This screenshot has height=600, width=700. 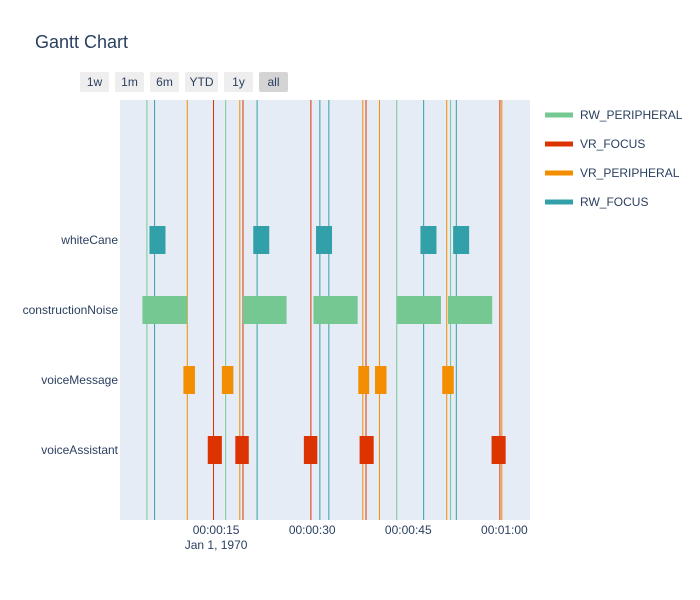 I want to click on legend-item-rw-peripheral: RW_PERIPHERAL, so click(x=631, y=115).